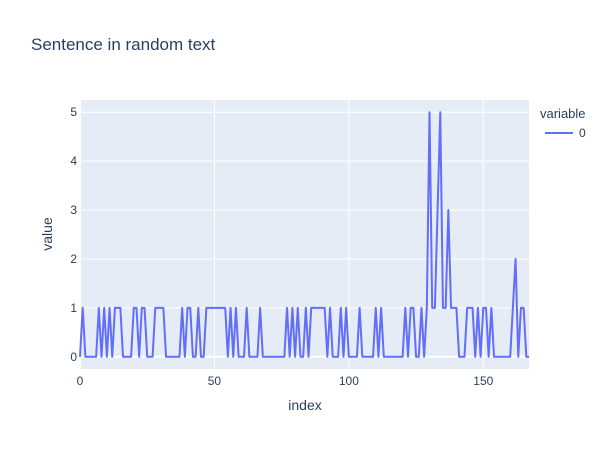  Describe the element at coordinates (73, 161) in the screenshot. I see `y-tick-label: 4` at that location.